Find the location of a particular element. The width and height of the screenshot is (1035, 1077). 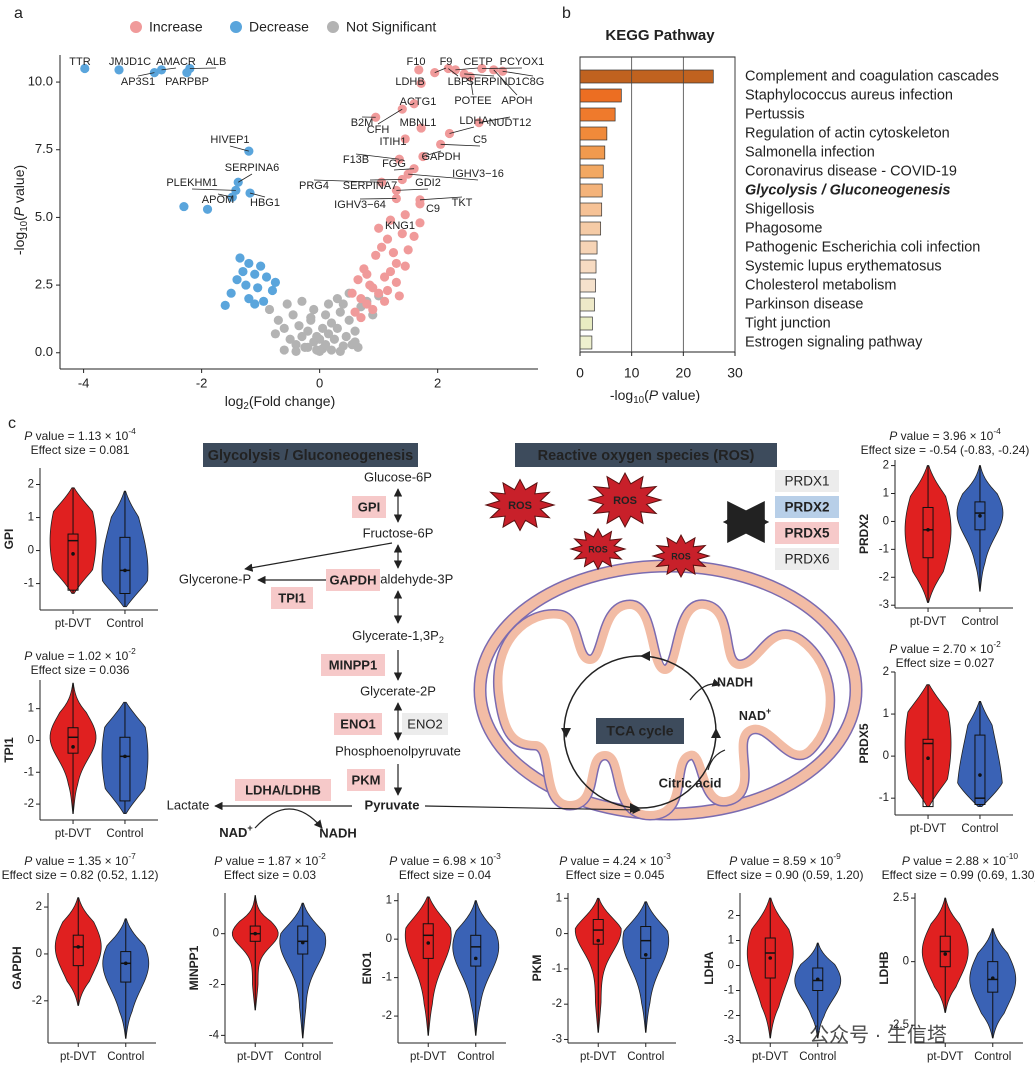

y-tick-label: -4 is located at coordinates (214, 1035).